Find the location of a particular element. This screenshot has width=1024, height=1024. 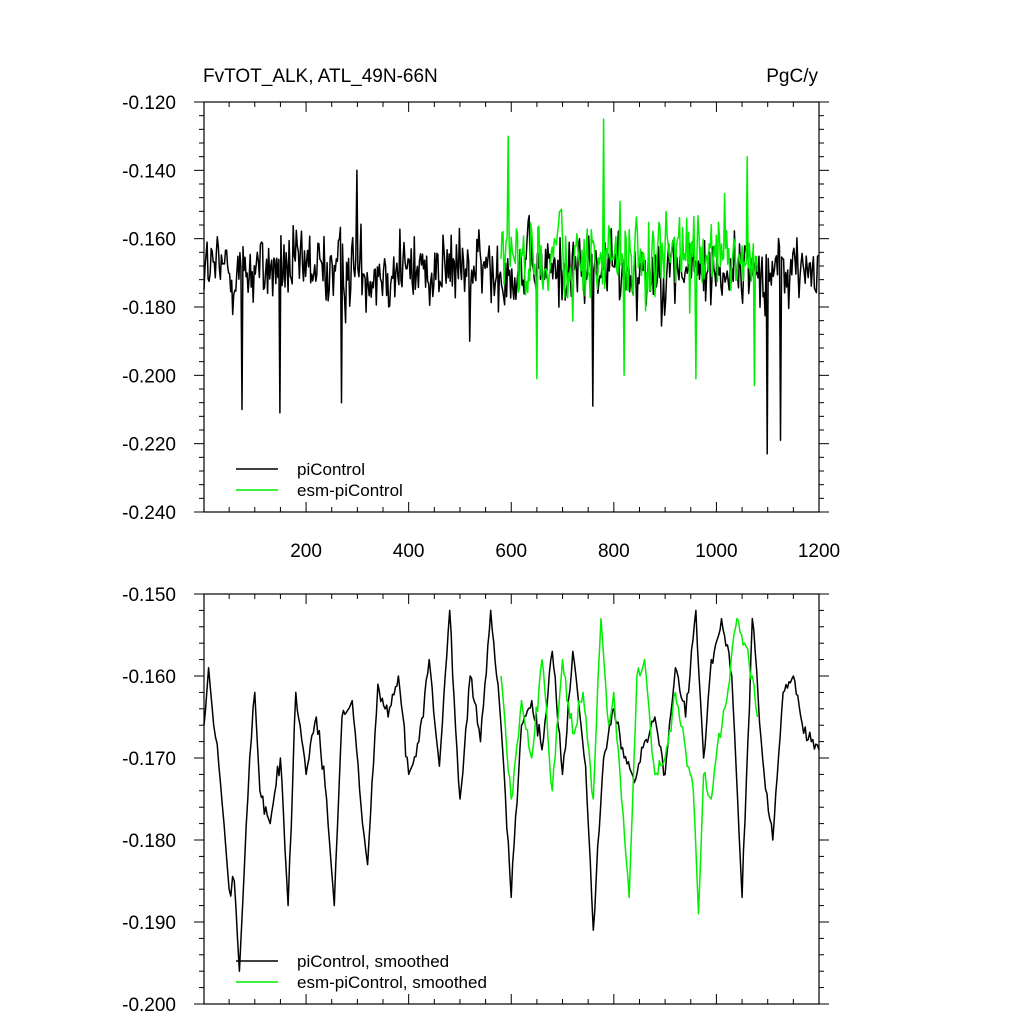

chart-title: FvTOT_ALK, ATL_49N-66N is located at coordinates (320, 76).